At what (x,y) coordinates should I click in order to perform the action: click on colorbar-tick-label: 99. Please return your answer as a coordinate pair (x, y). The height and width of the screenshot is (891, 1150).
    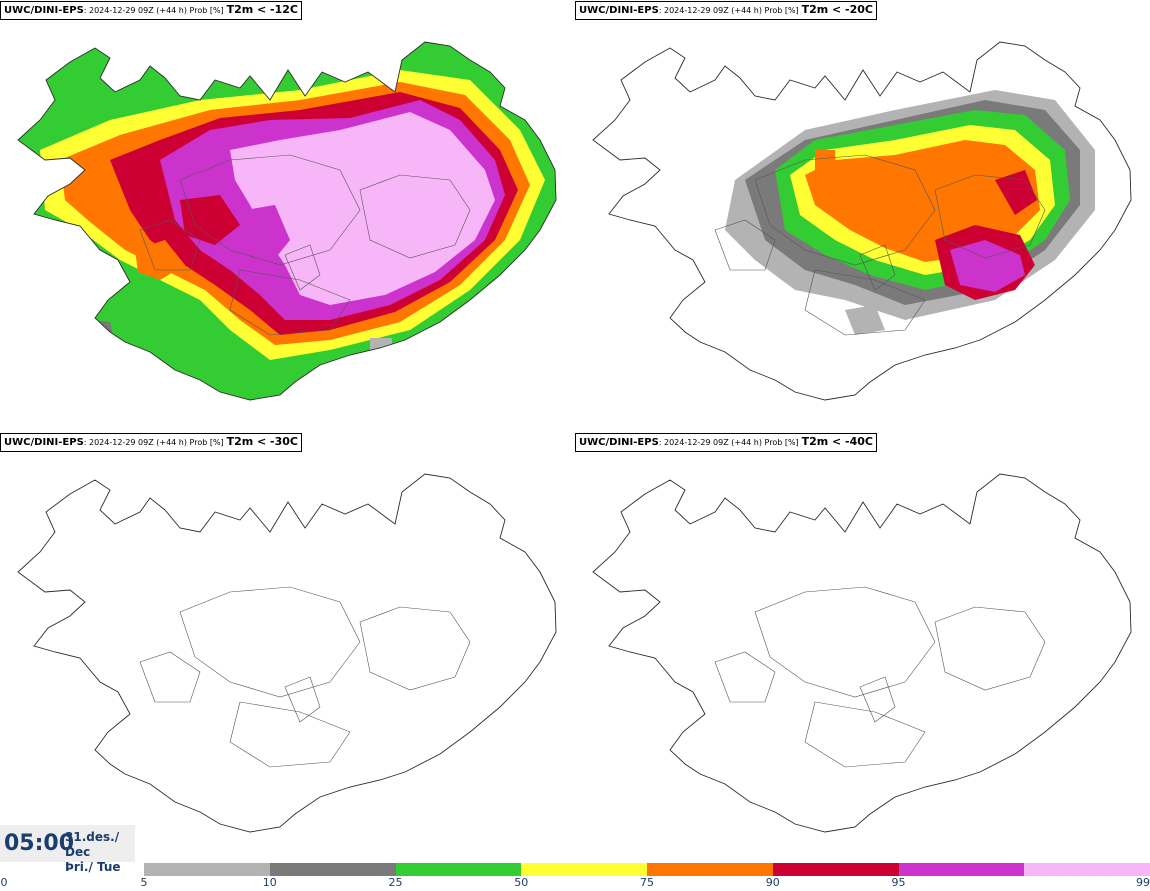
    Looking at the image, I should click on (1143, 882).